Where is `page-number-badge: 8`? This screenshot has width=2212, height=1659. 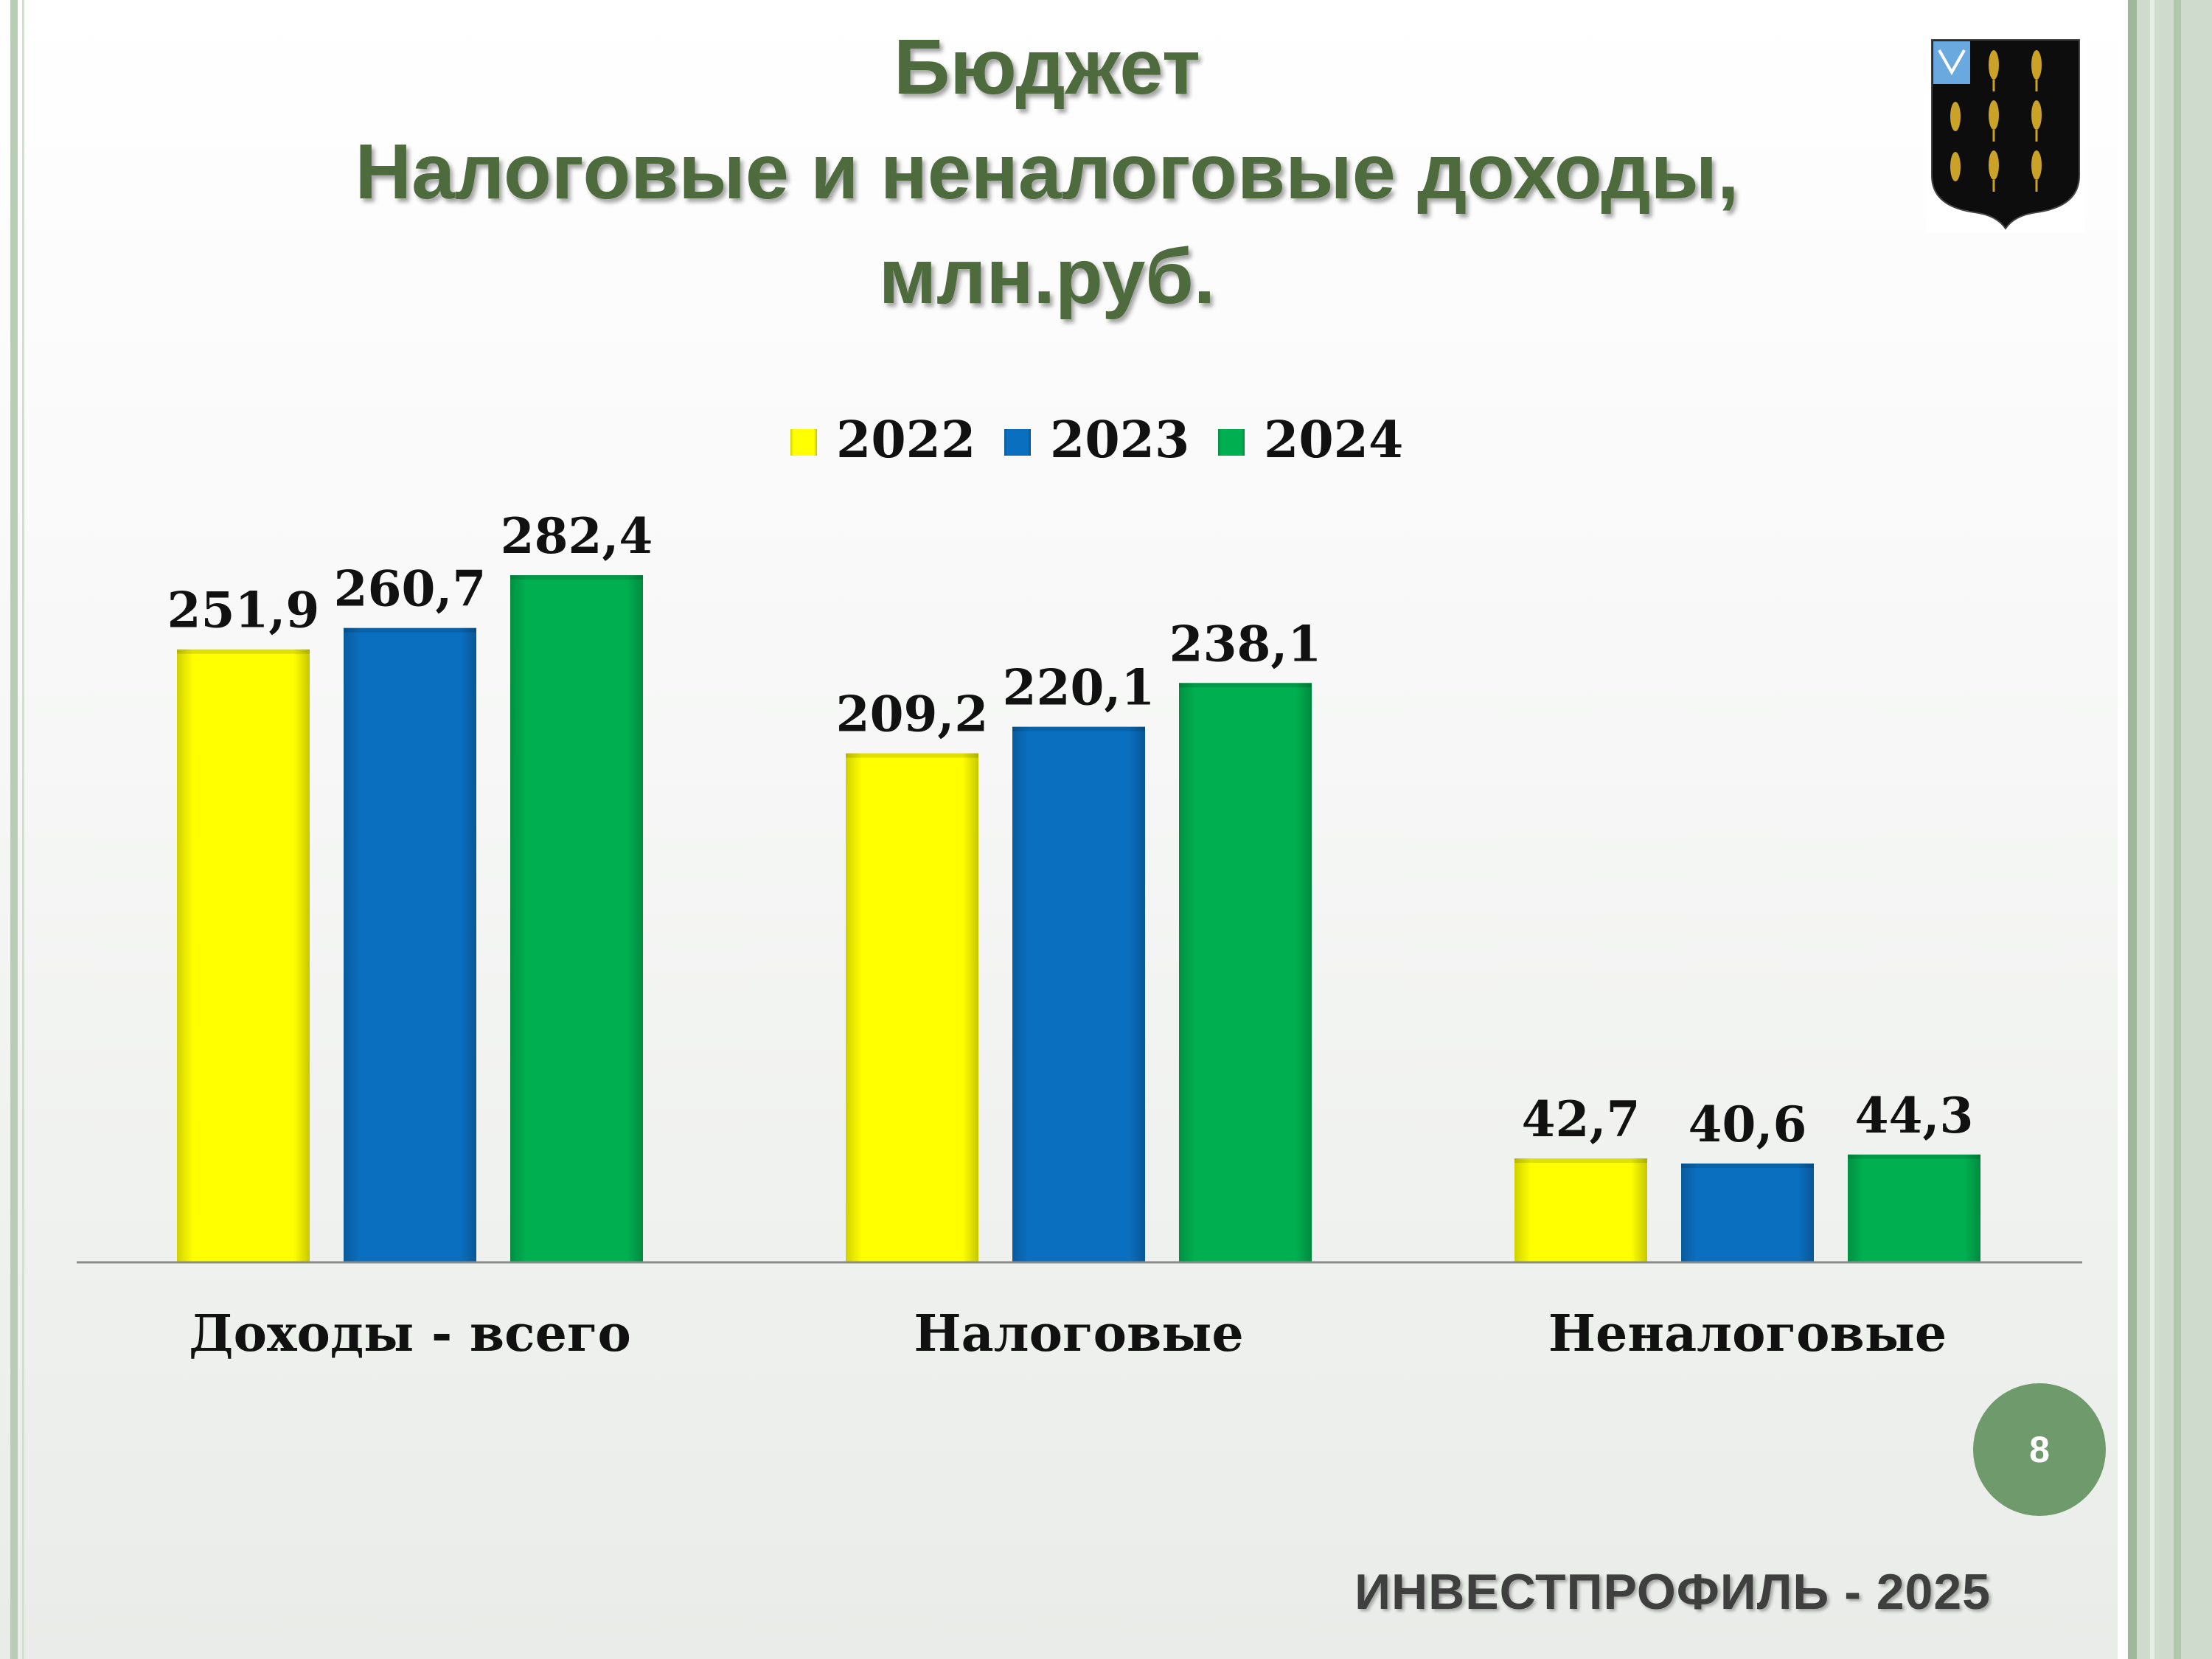 page-number-badge: 8 is located at coordinates (2039, 1449).